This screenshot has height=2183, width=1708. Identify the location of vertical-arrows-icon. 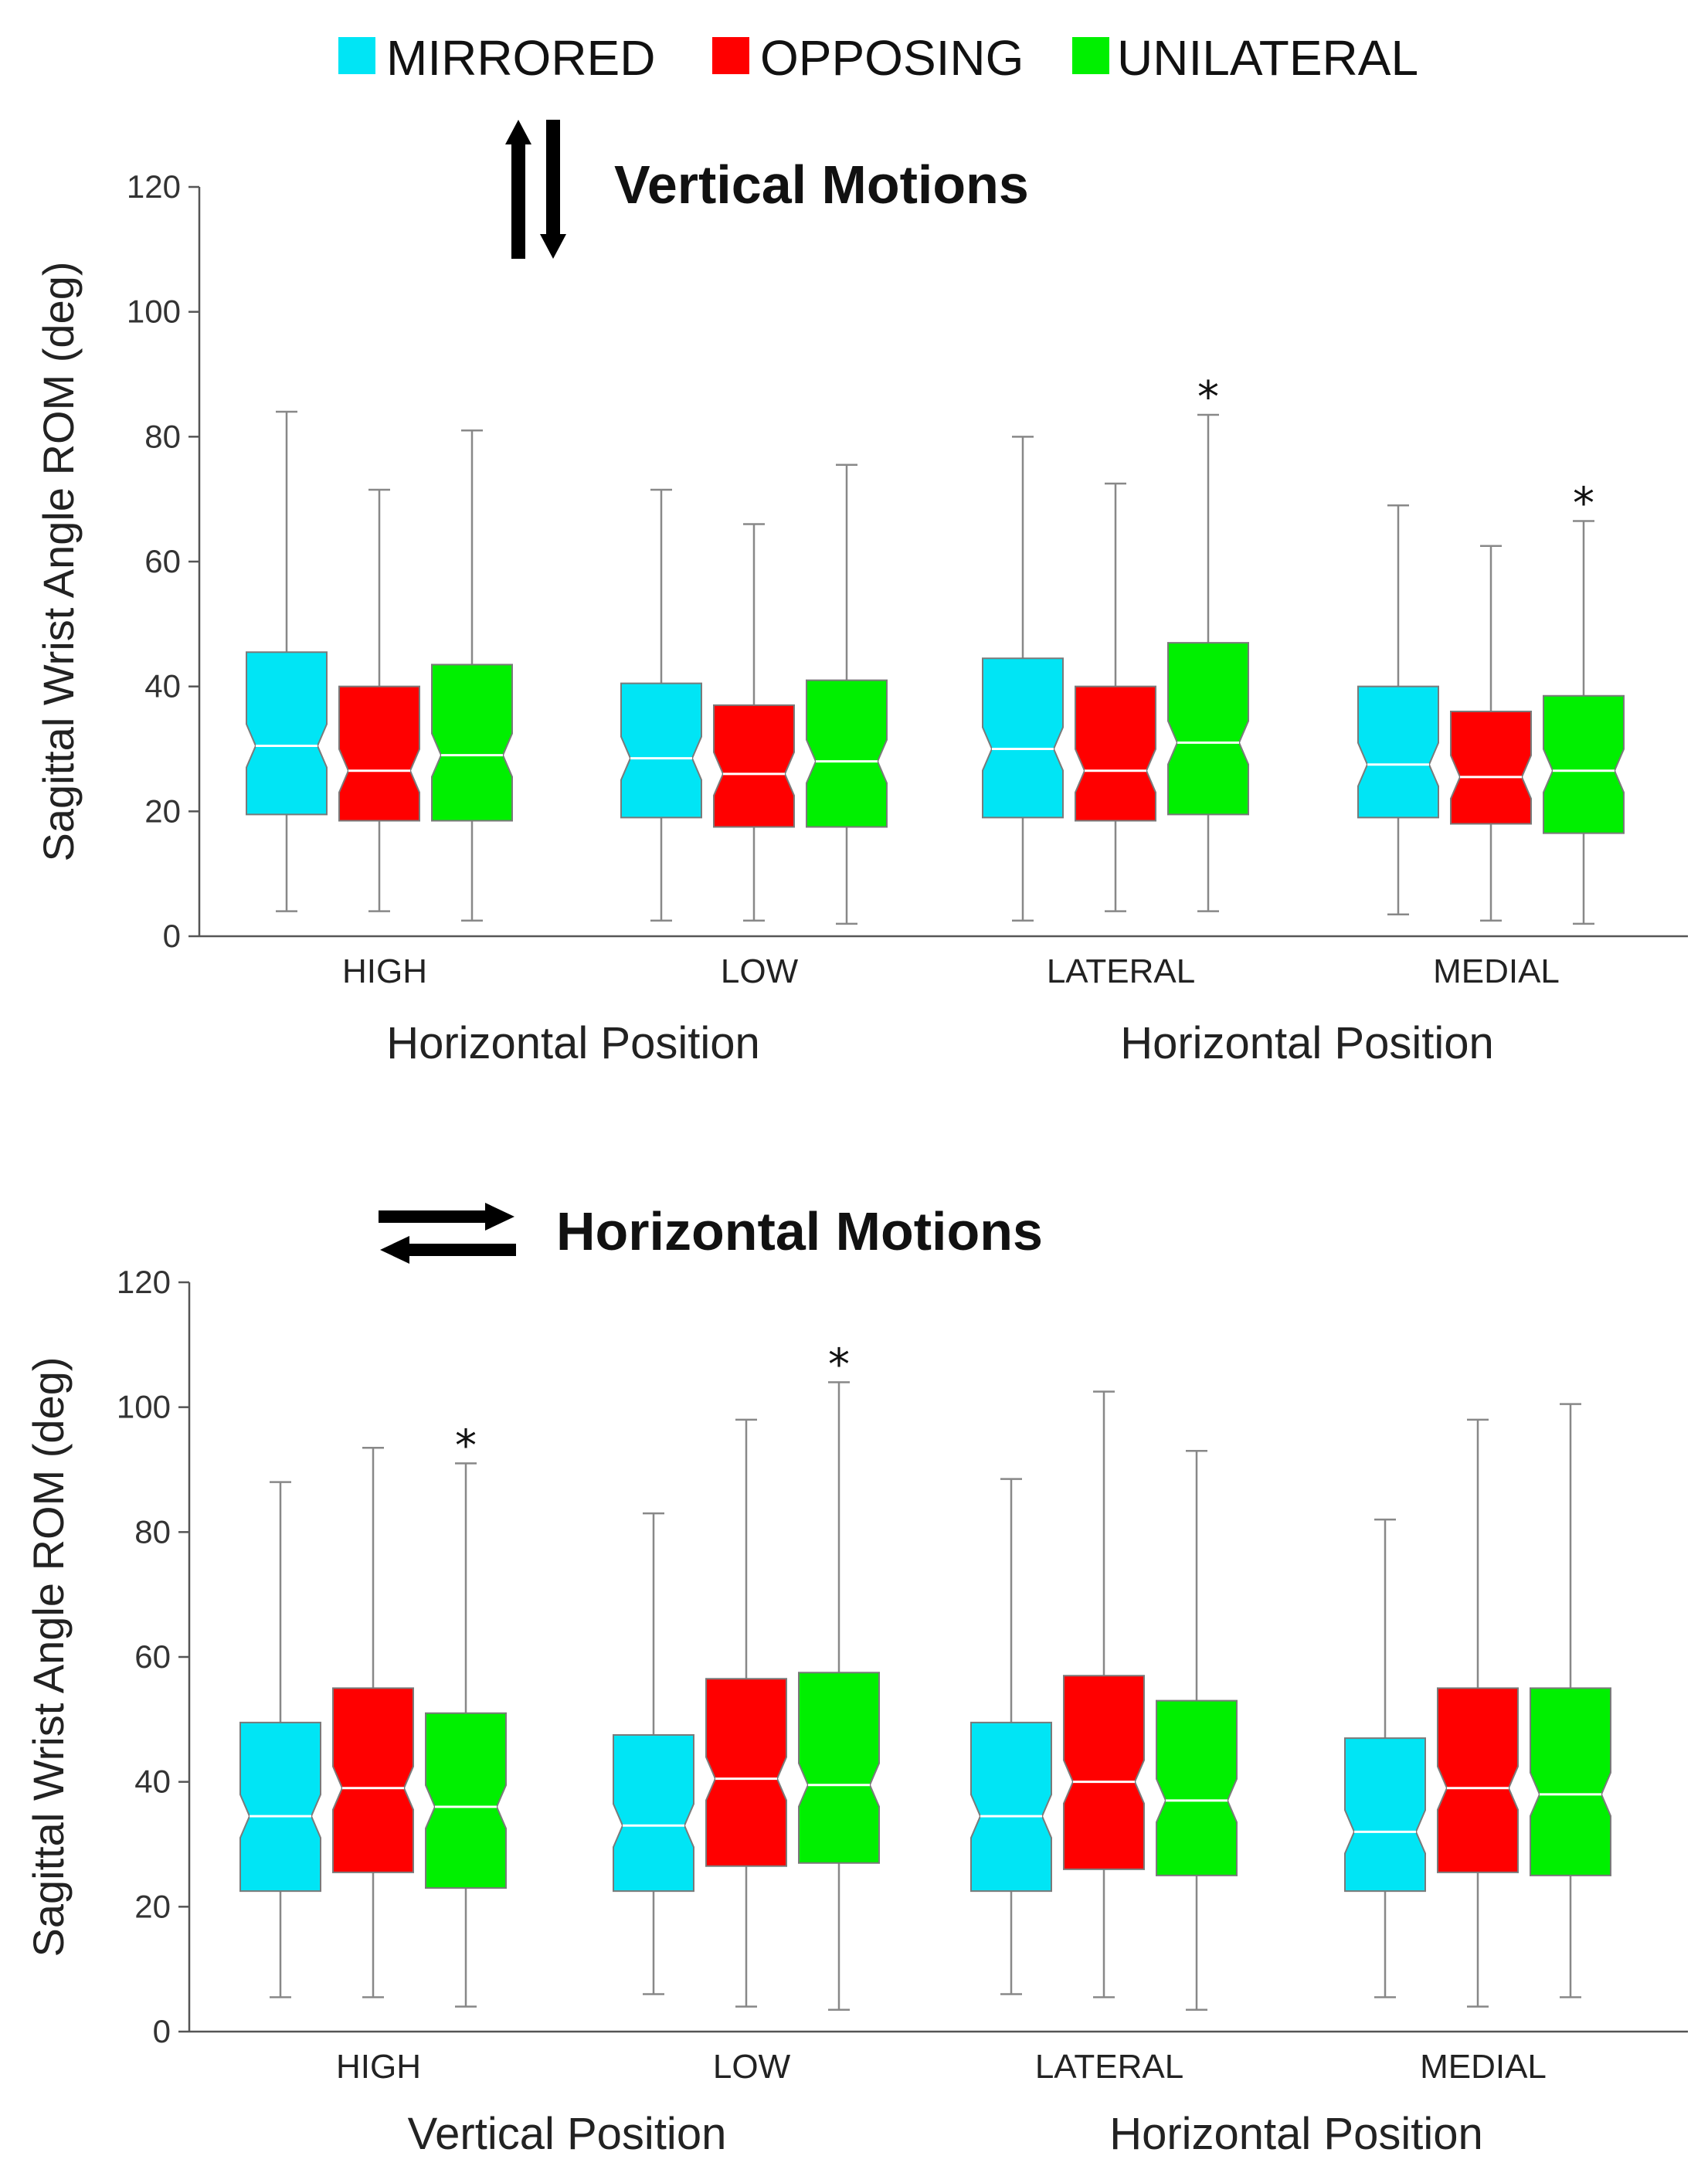
(535, 189).